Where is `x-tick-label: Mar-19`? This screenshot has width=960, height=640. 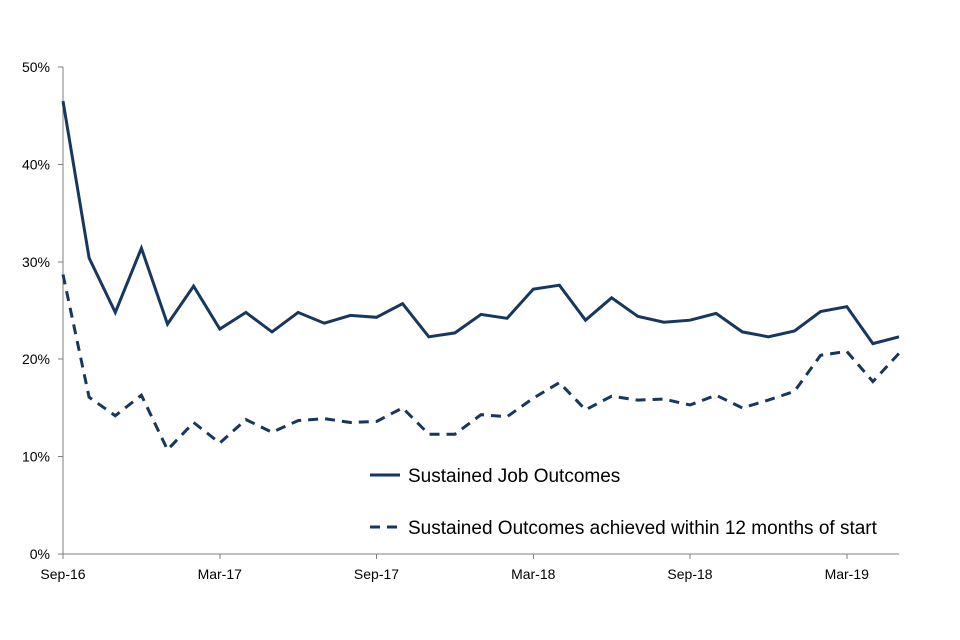
x-tick-label: Mar-19 is located at coordinates (847, 574).